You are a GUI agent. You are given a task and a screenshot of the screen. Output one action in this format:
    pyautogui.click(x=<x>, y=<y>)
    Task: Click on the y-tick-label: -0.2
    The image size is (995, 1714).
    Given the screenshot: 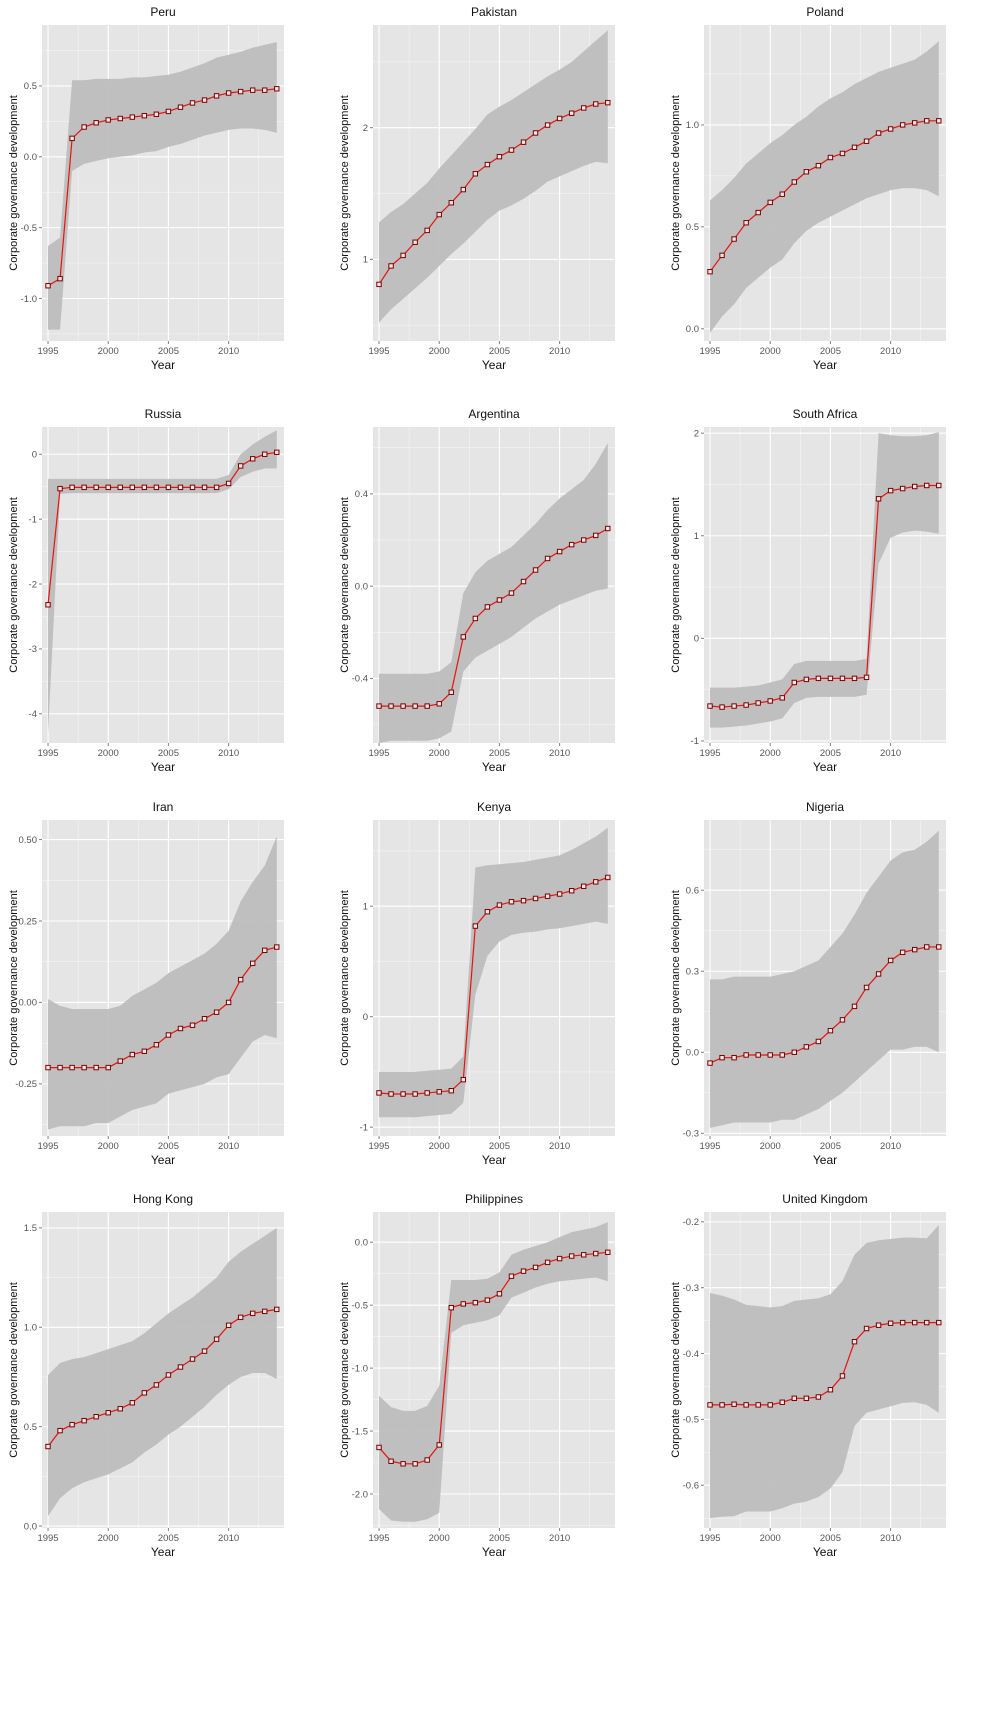 What is the action you would take?
    pyautogui.click(x=691, y=1222)
    